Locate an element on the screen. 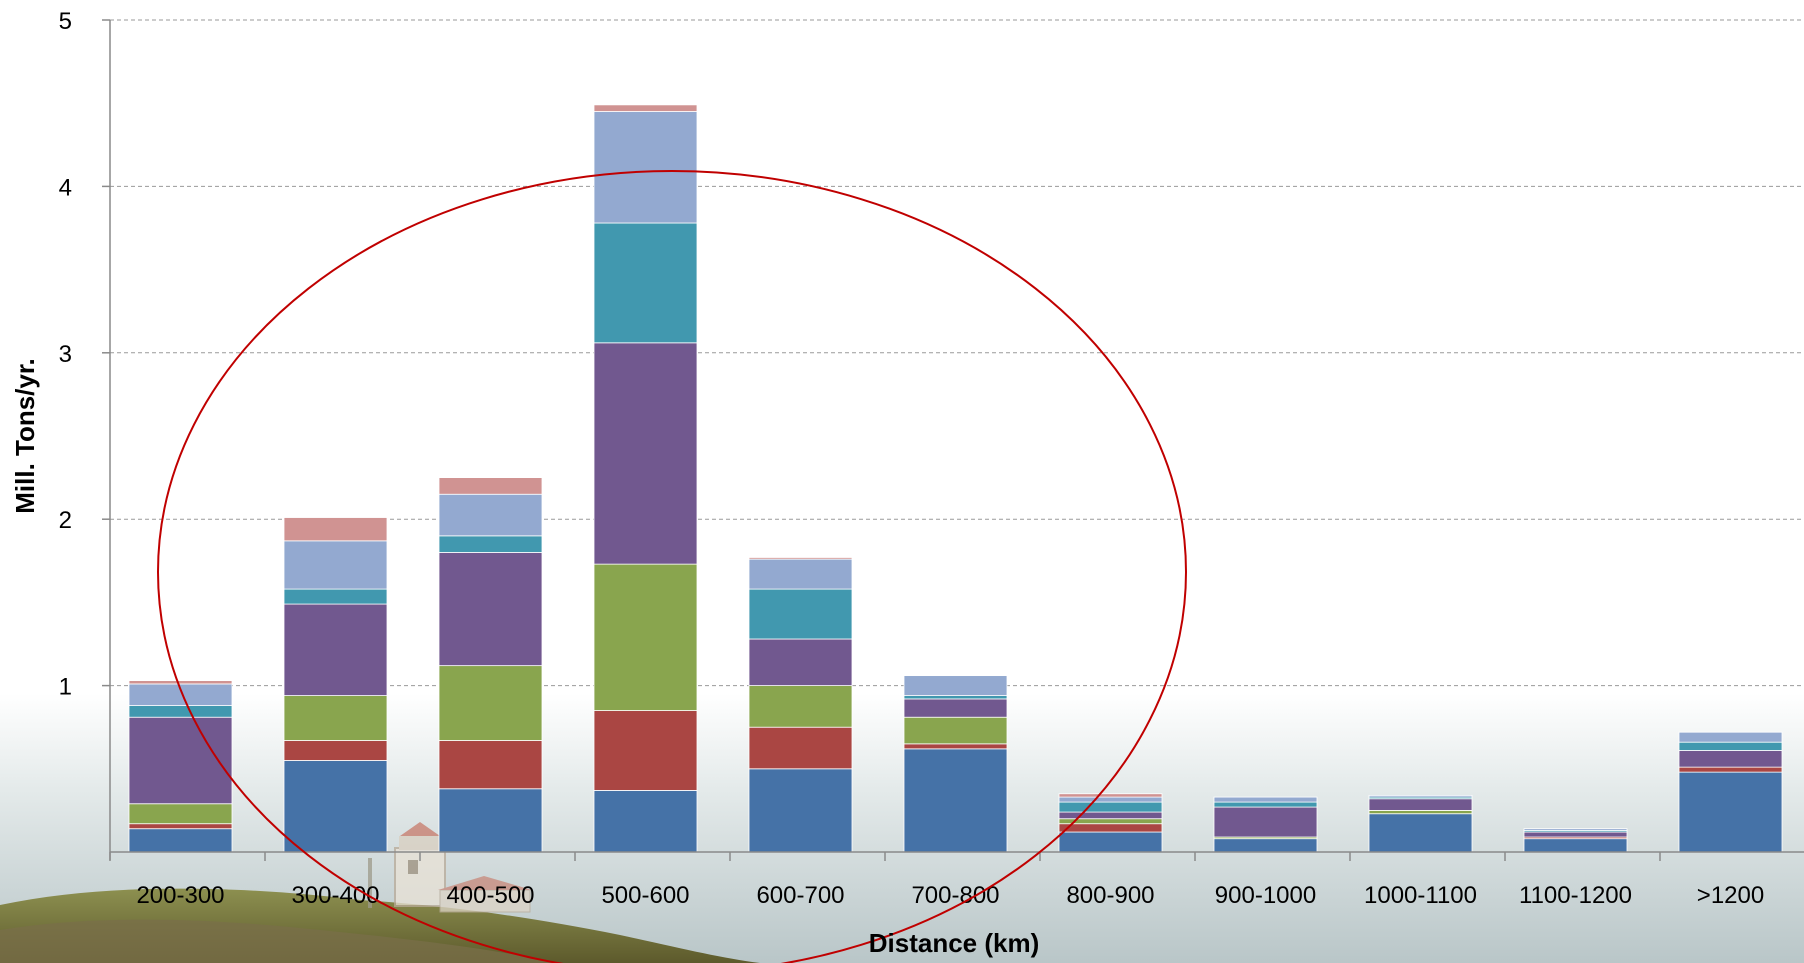 The image size is (1804, 963). y-axis is located at coordinates (106, 439).